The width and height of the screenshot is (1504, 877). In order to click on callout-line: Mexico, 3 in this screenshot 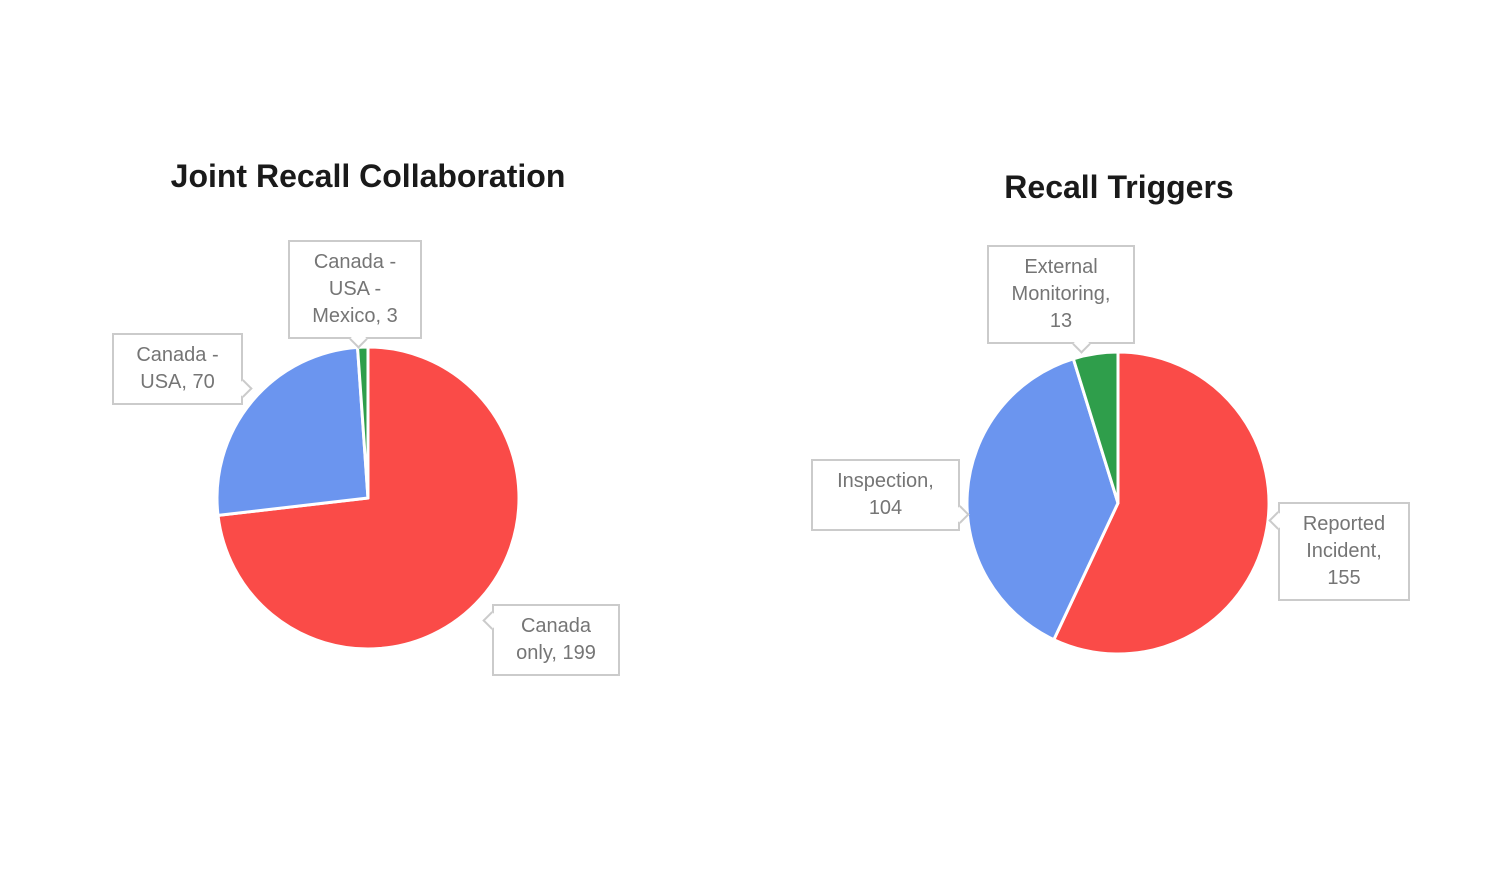, I will do `click(355, 316)`.